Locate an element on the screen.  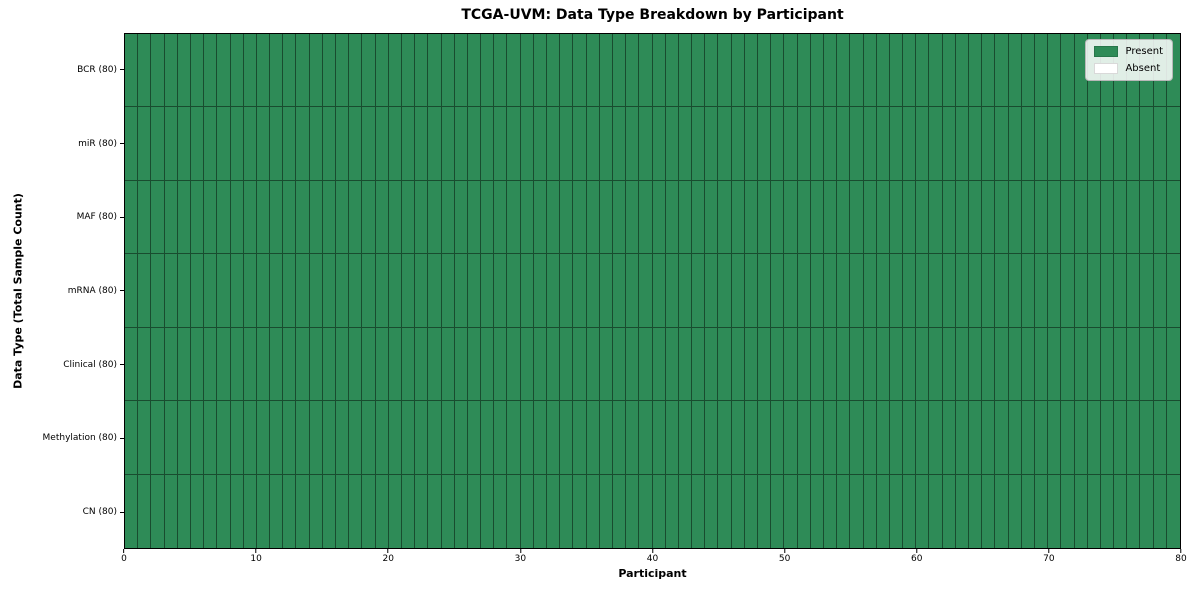
legend-label-present: Present is located at coordinates (1144, 51).